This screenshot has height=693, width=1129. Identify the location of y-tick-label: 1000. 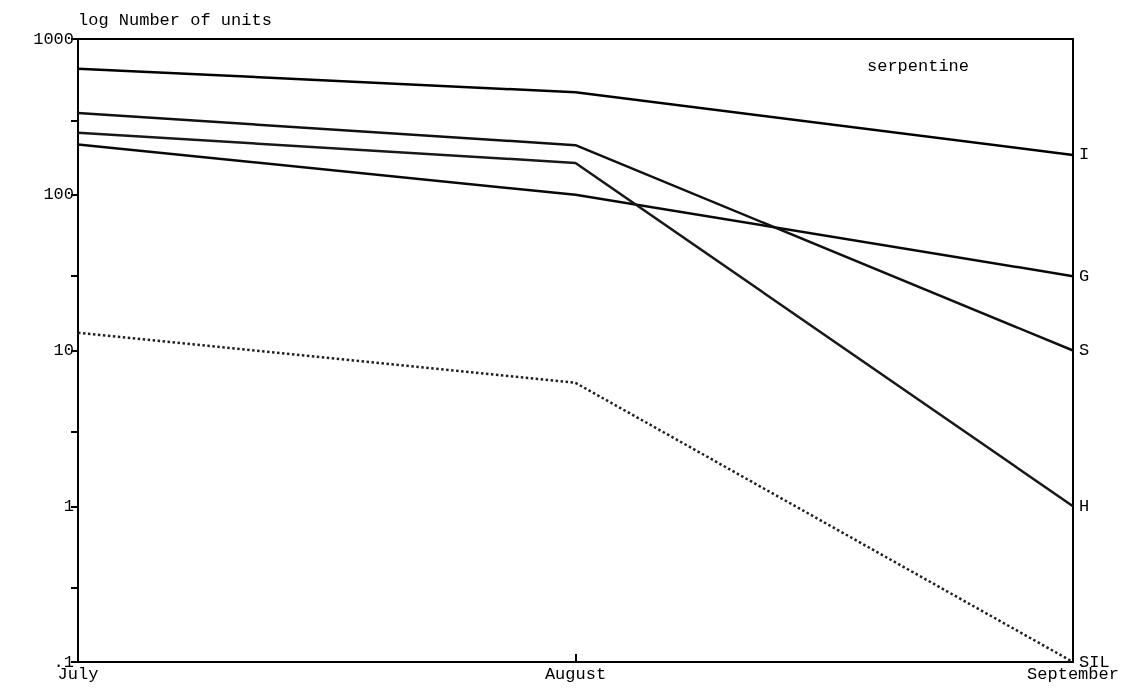
(53, 39).